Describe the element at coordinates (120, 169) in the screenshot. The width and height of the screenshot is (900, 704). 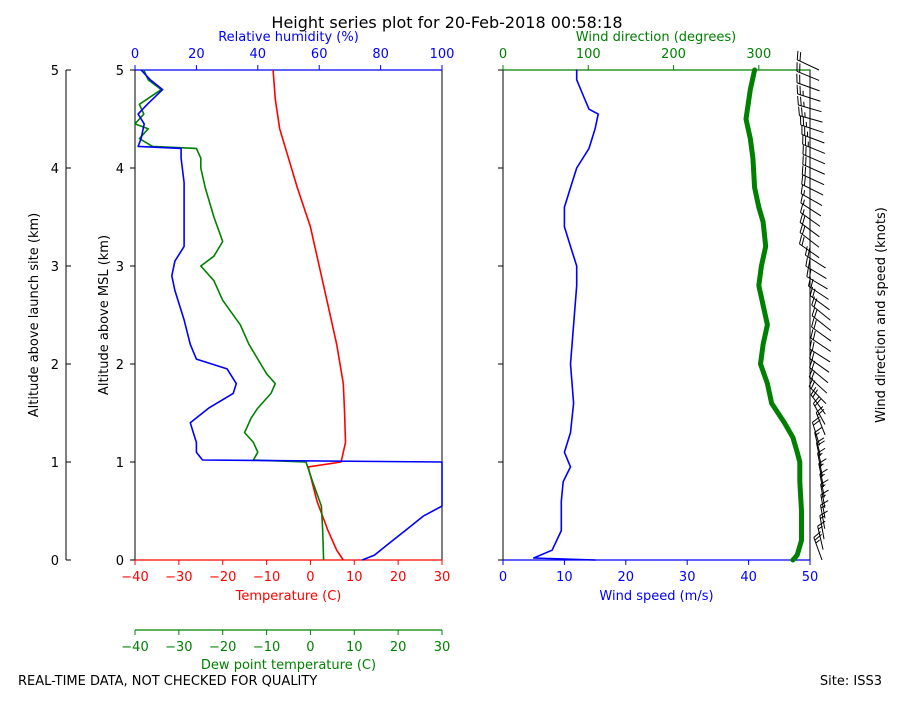
I see `inner-y-tick-label: 4` at that location.